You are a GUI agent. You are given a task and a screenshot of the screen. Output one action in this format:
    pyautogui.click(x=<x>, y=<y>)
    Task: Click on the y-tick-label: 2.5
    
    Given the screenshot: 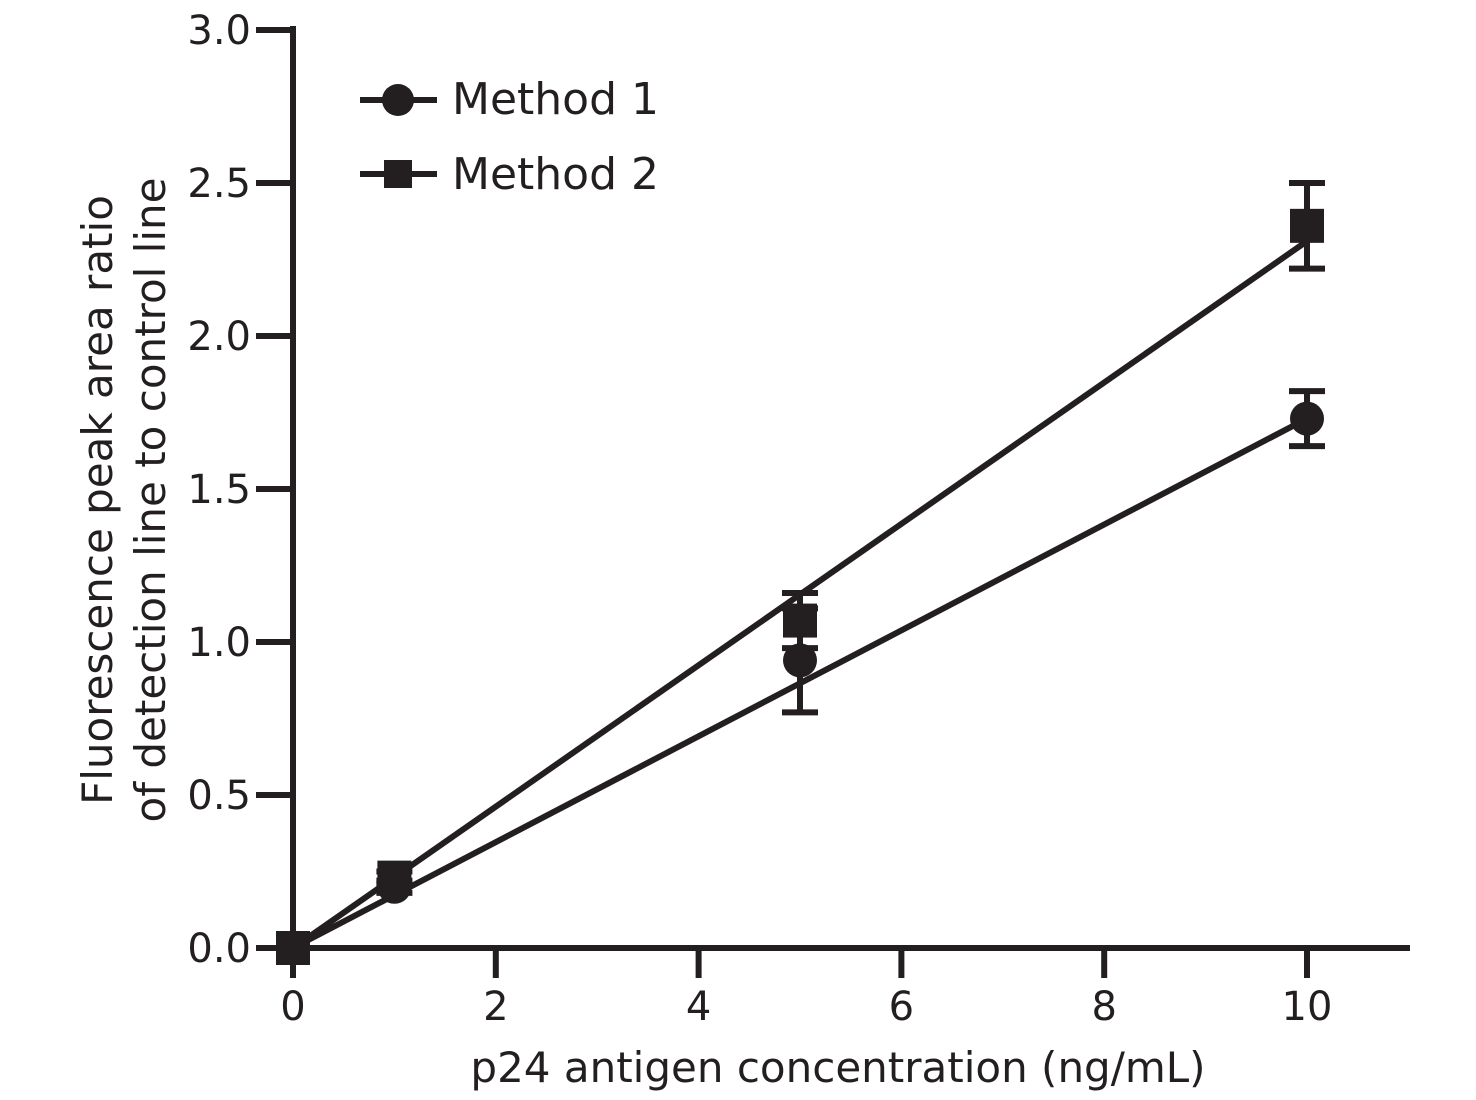 What is the action you would take?
    pyautogui.click(x=219, y=184)
    